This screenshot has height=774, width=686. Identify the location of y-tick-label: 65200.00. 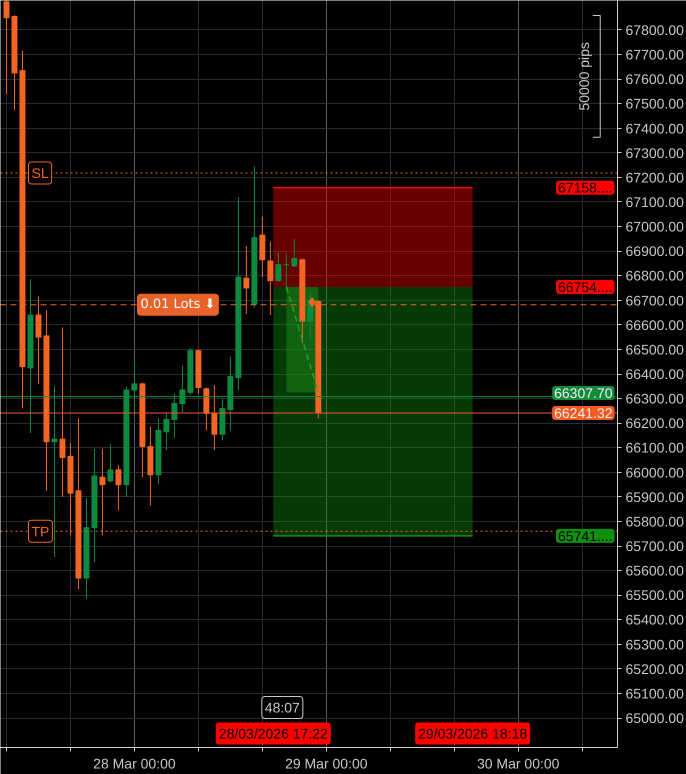
(655, 668).